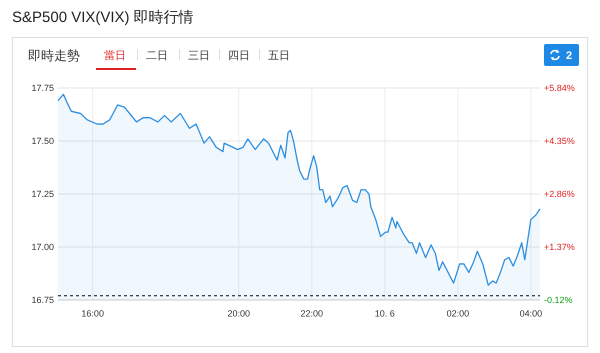 Image resolution: width=600 pixels, height=353 pixels. I want to click on y-tick-label: 17.50, so click(42, 141).